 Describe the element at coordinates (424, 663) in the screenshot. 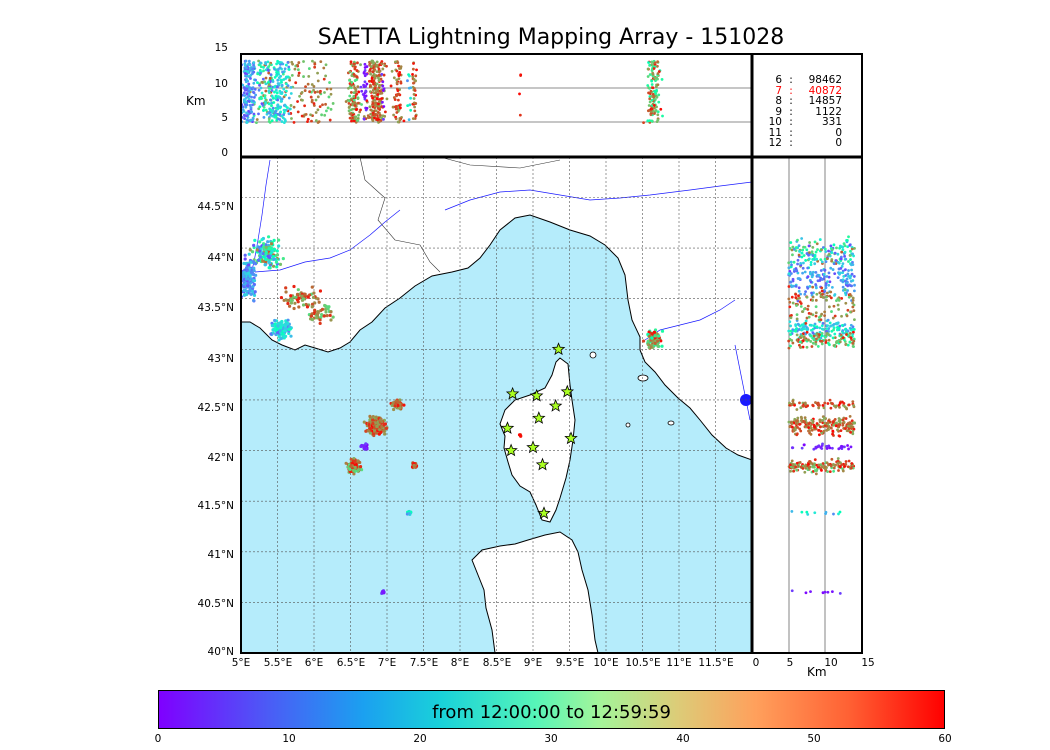

I see `lon-tick: 7.5°E` at that location.